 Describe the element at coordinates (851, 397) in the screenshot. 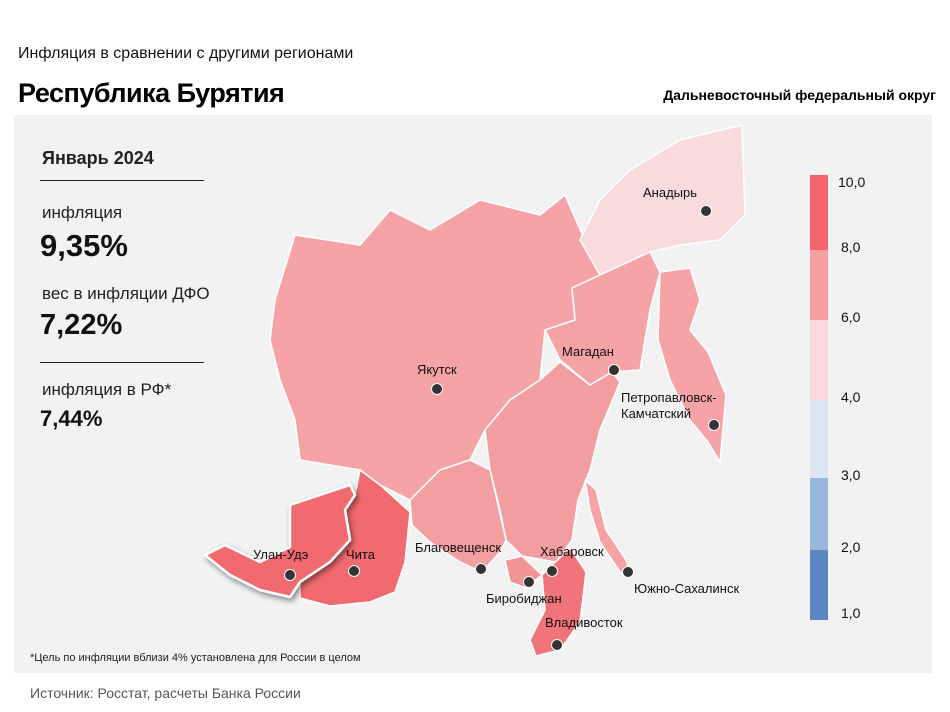

I see `legend-tick: 4,0` at that location.